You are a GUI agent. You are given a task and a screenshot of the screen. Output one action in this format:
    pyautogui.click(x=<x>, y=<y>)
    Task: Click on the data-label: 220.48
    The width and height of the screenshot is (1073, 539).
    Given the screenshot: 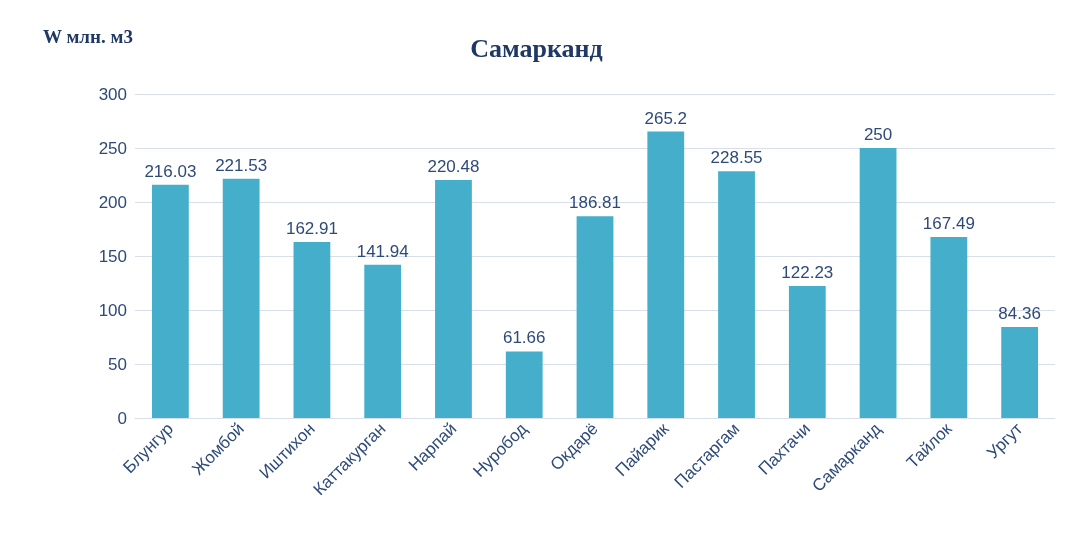 What is the action you would take?
    pyautogui.click(x=453, y=166)
    